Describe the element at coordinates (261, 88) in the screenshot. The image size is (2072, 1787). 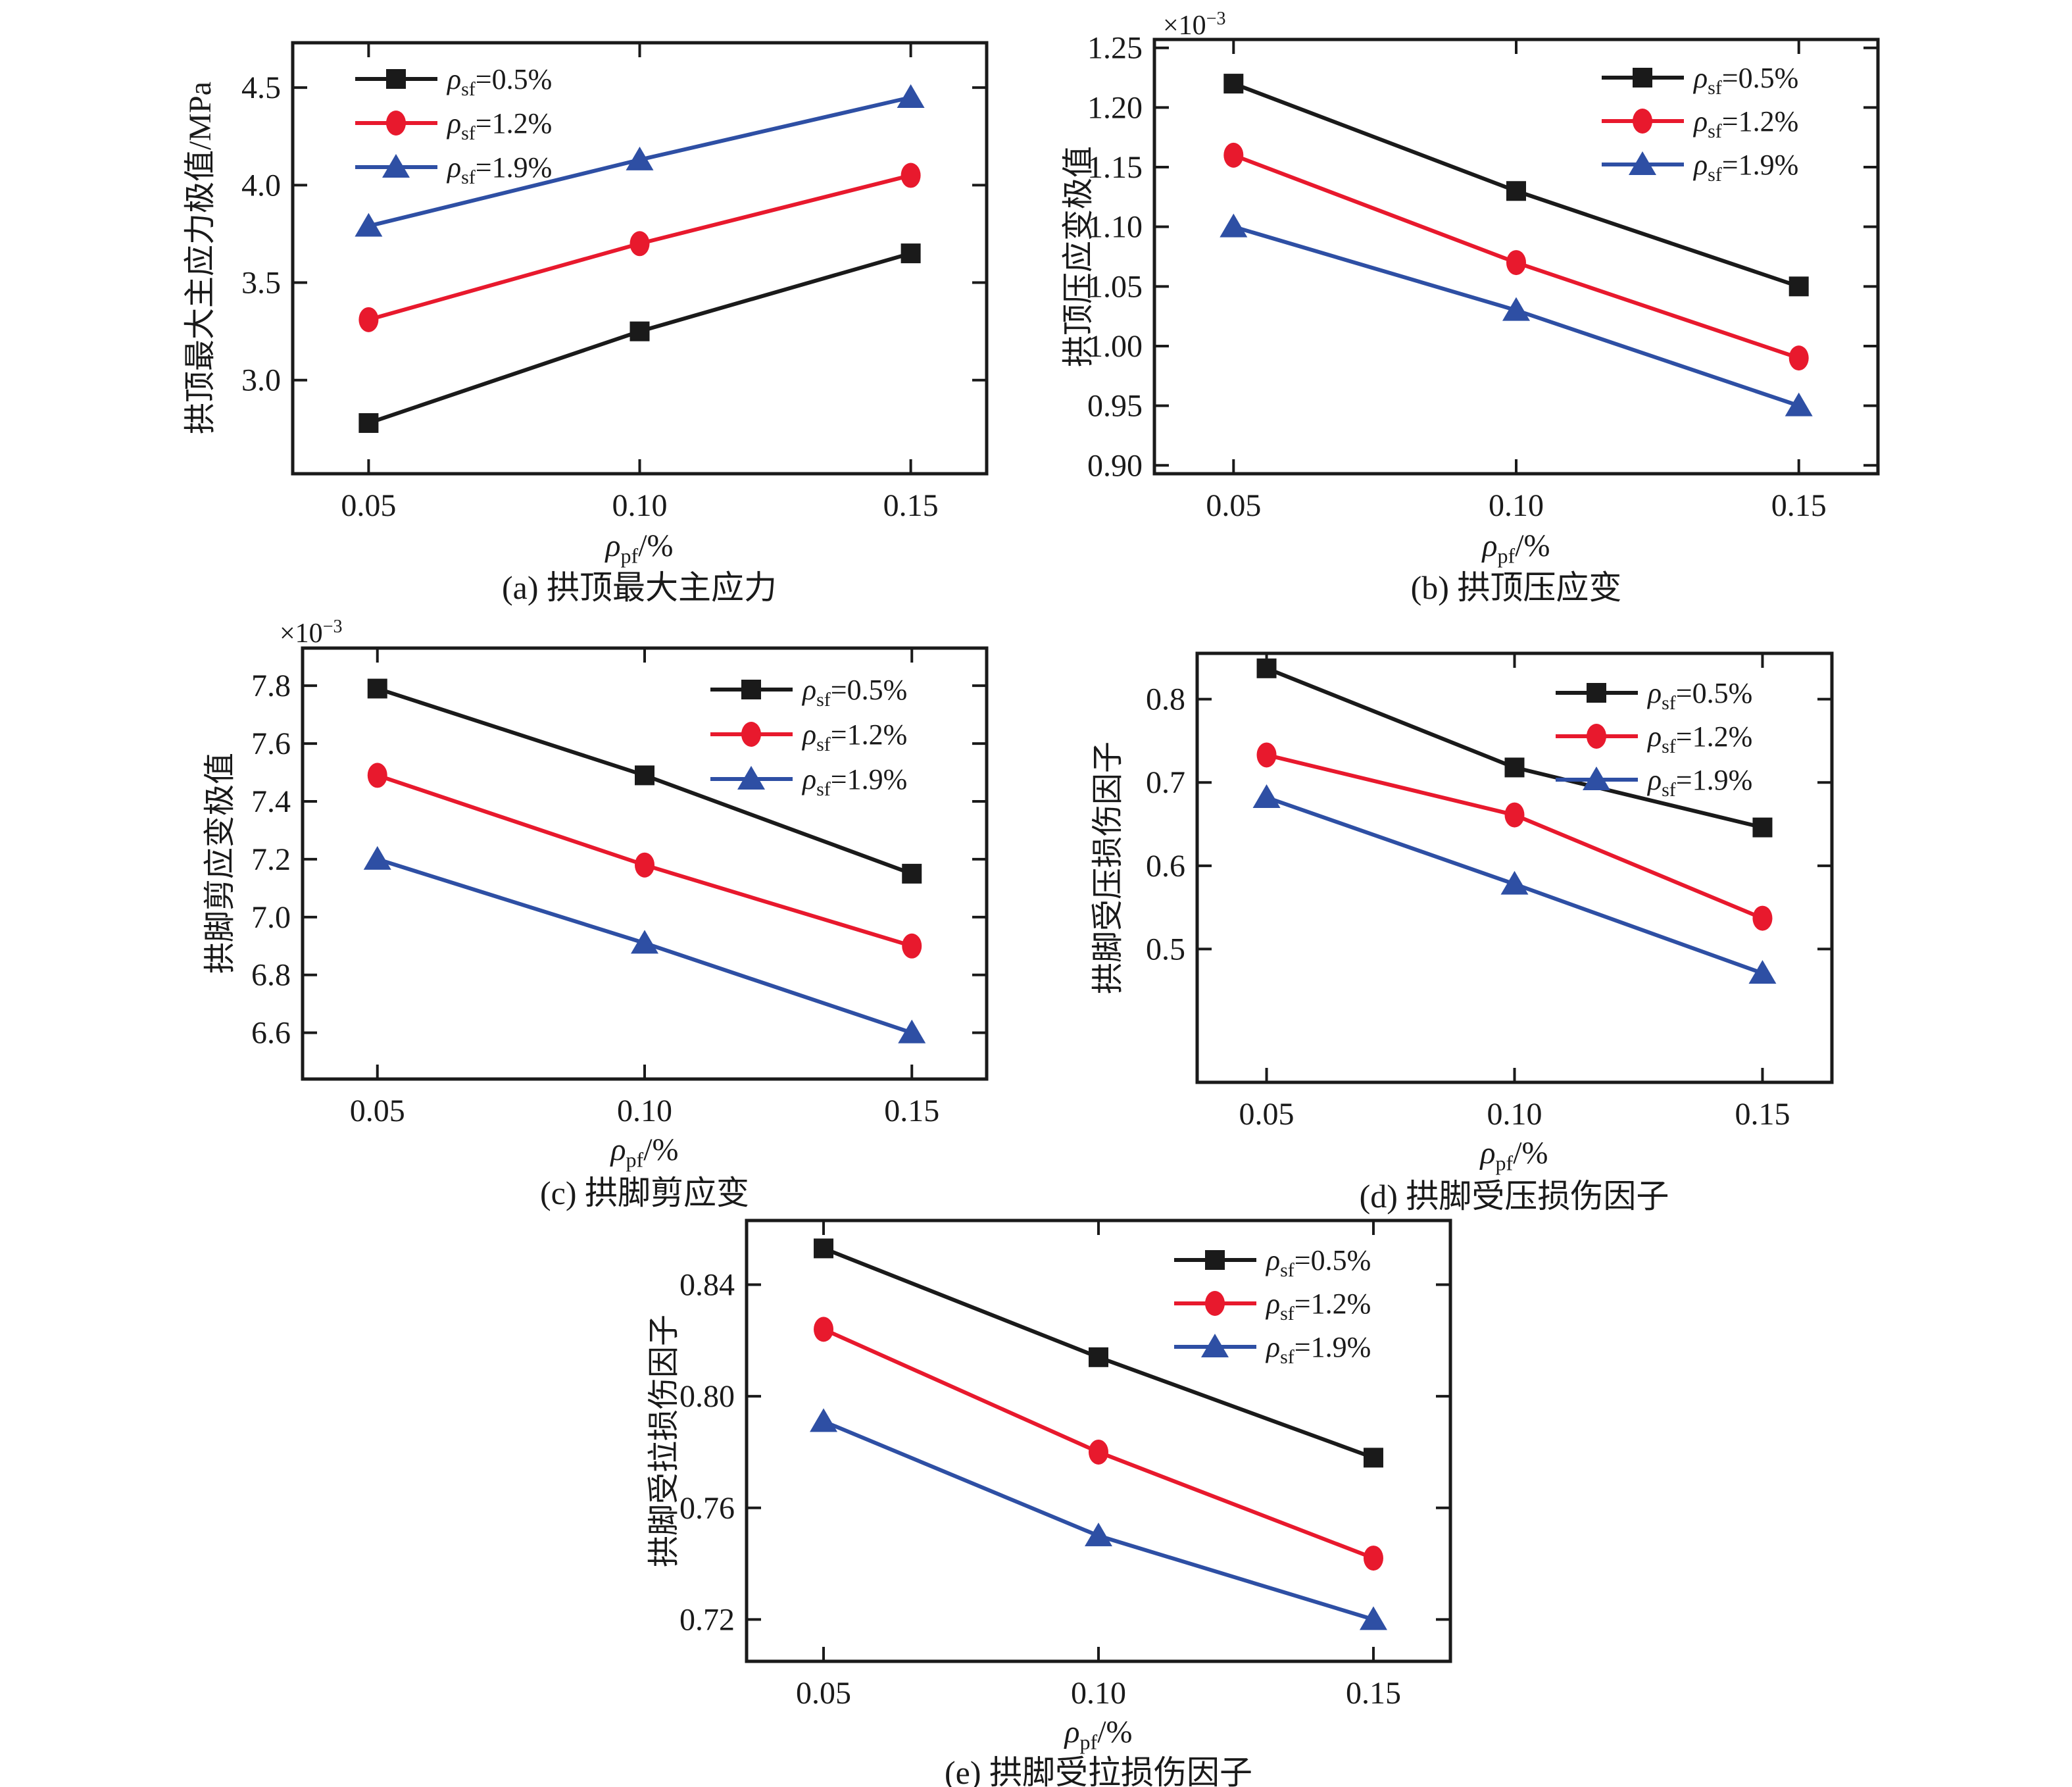
I see `y-tick-label: 4.5` at that location.